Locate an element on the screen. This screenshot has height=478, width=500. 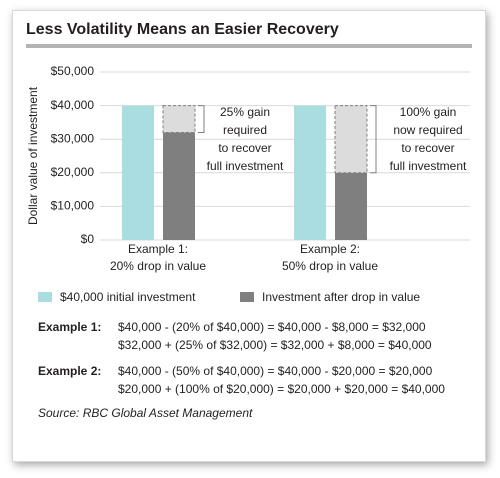
source: Source: RBC Global Asset Management is located at coordinates (145, 413).